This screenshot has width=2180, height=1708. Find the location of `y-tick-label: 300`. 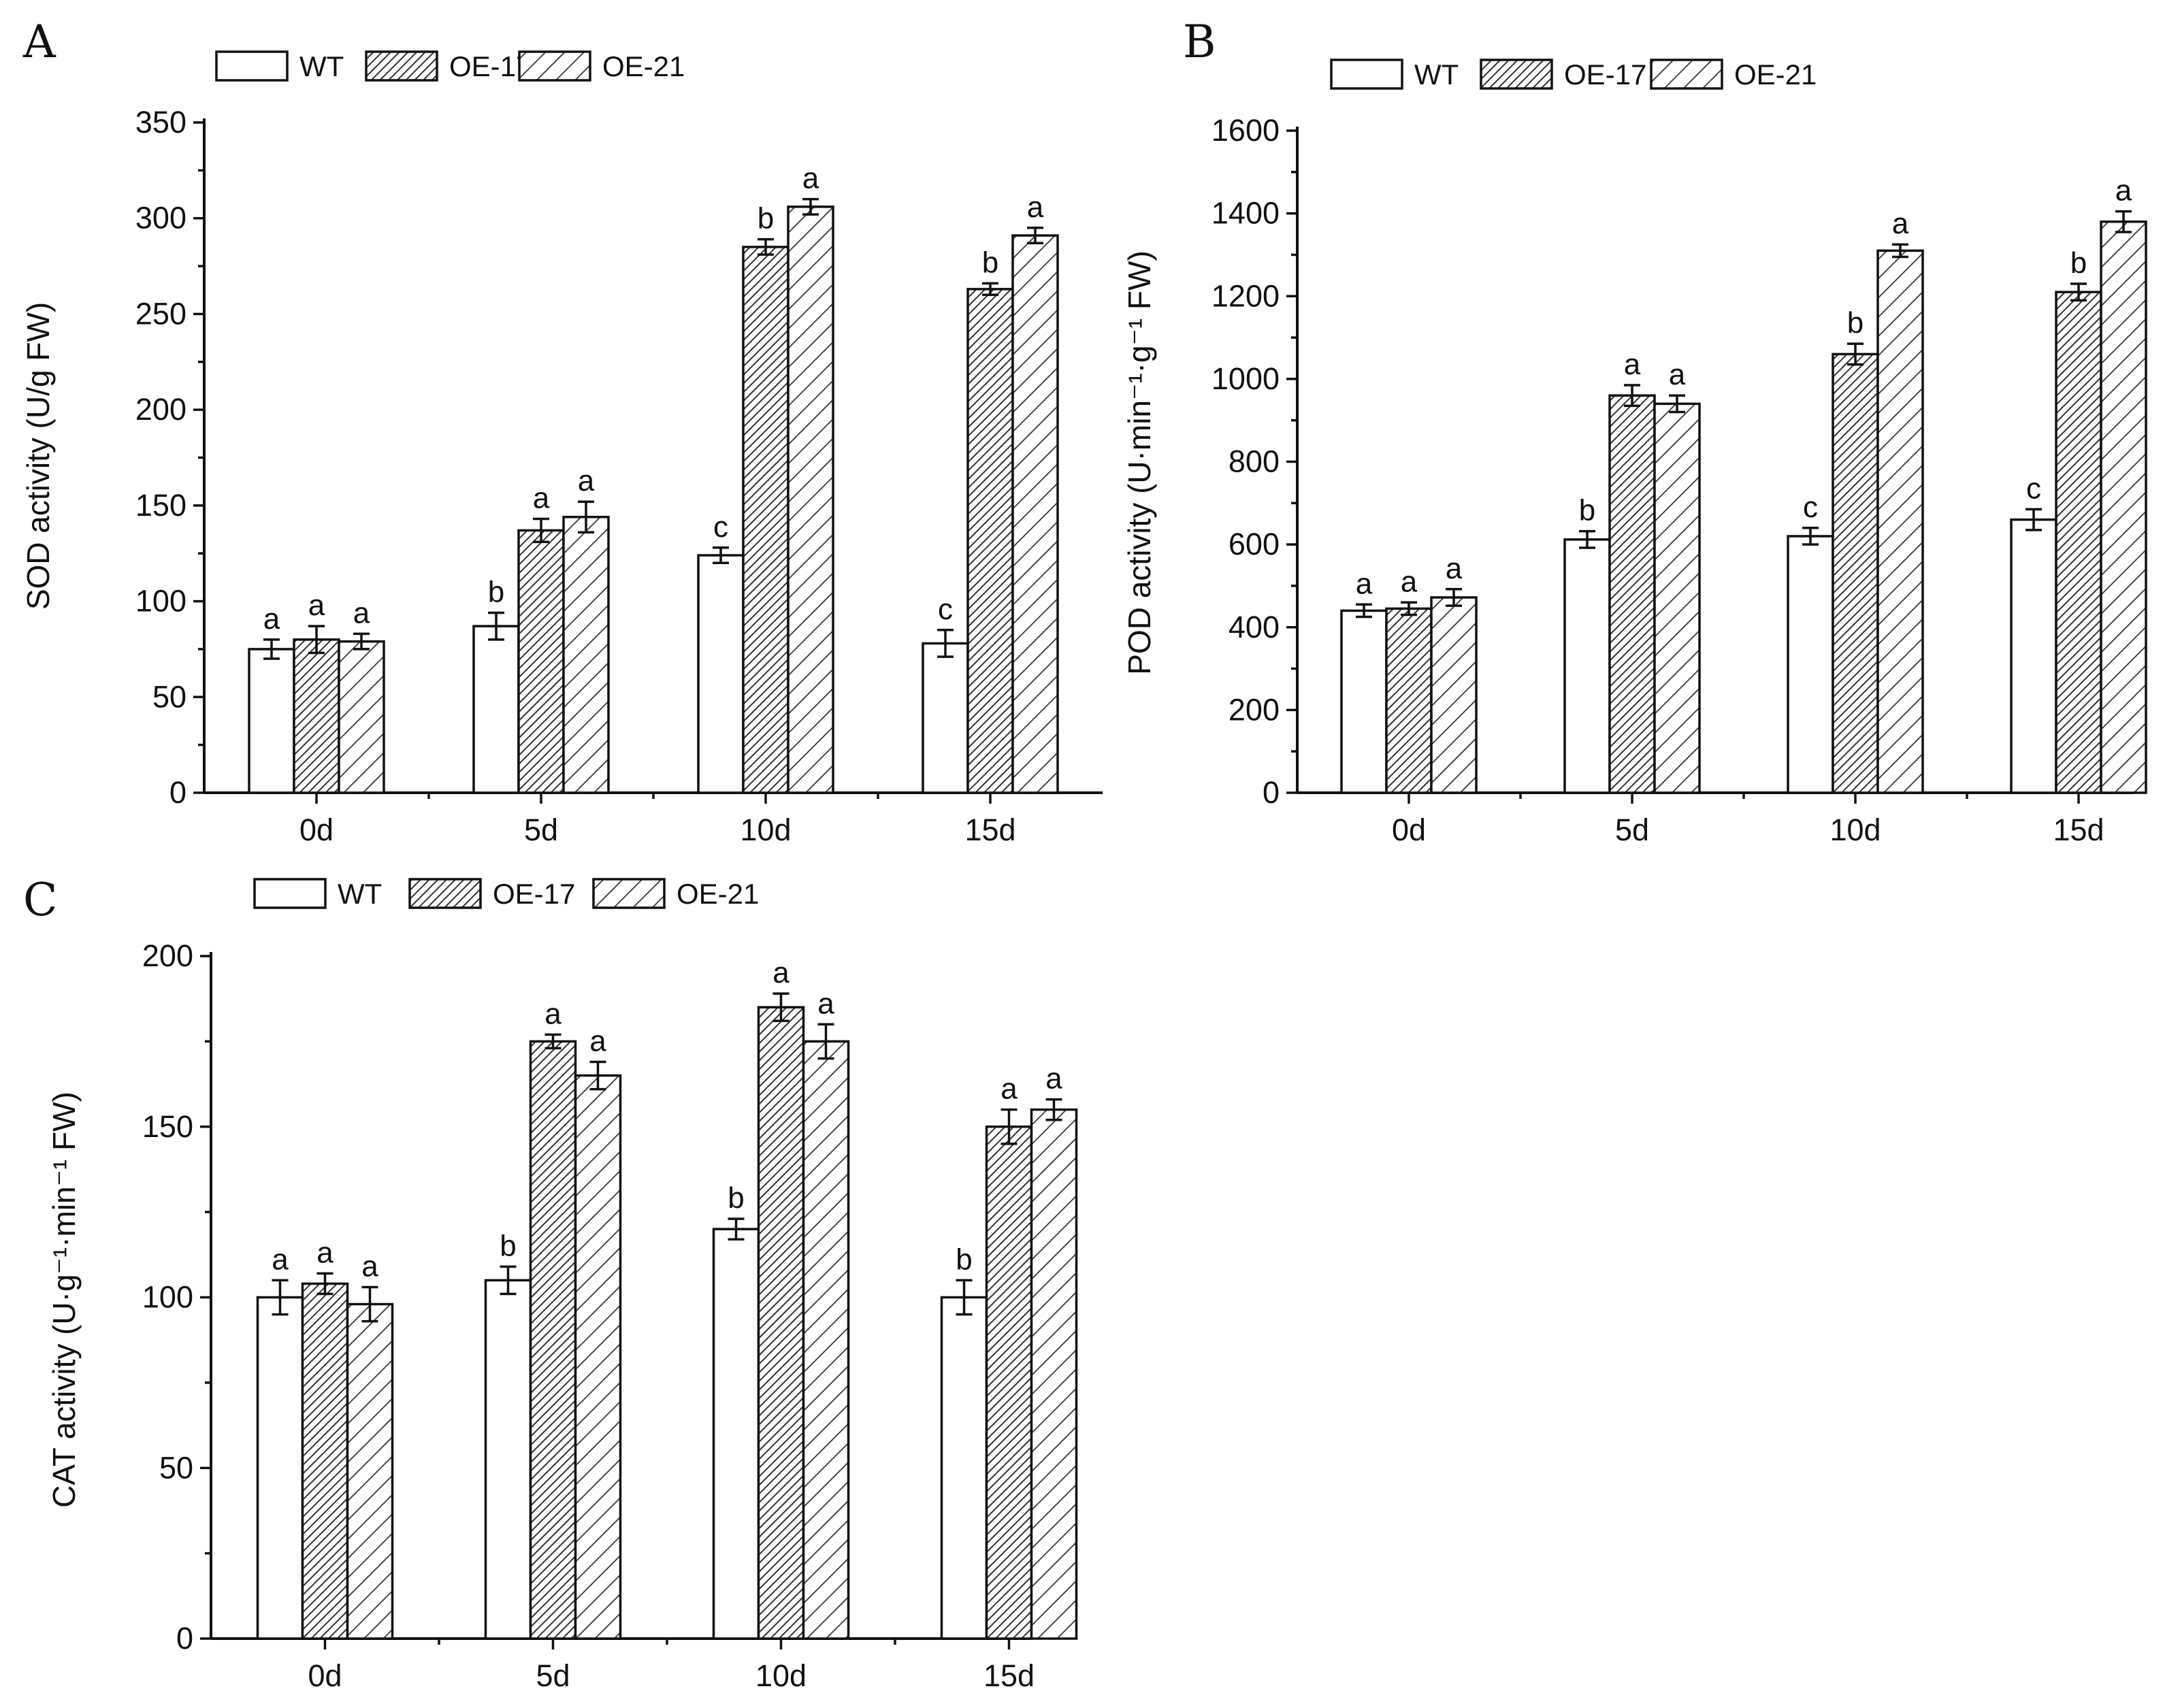

y-tick-label: 300 is located at coordinates (160, 218).